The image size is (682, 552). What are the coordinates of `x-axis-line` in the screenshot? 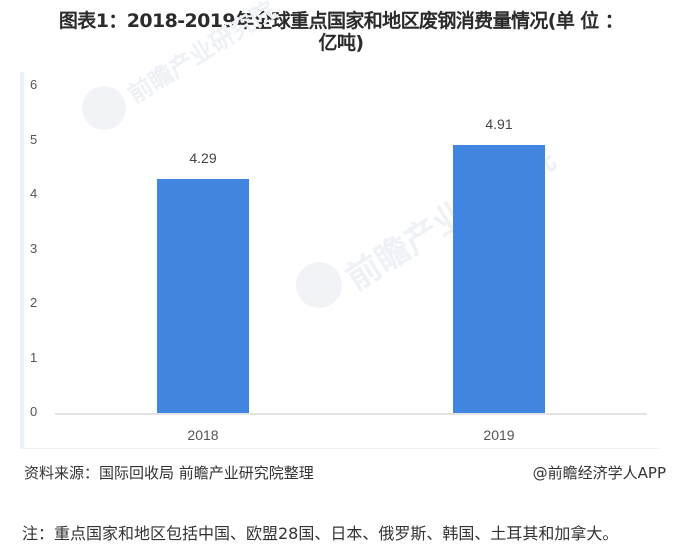 It's located at (351, 414).